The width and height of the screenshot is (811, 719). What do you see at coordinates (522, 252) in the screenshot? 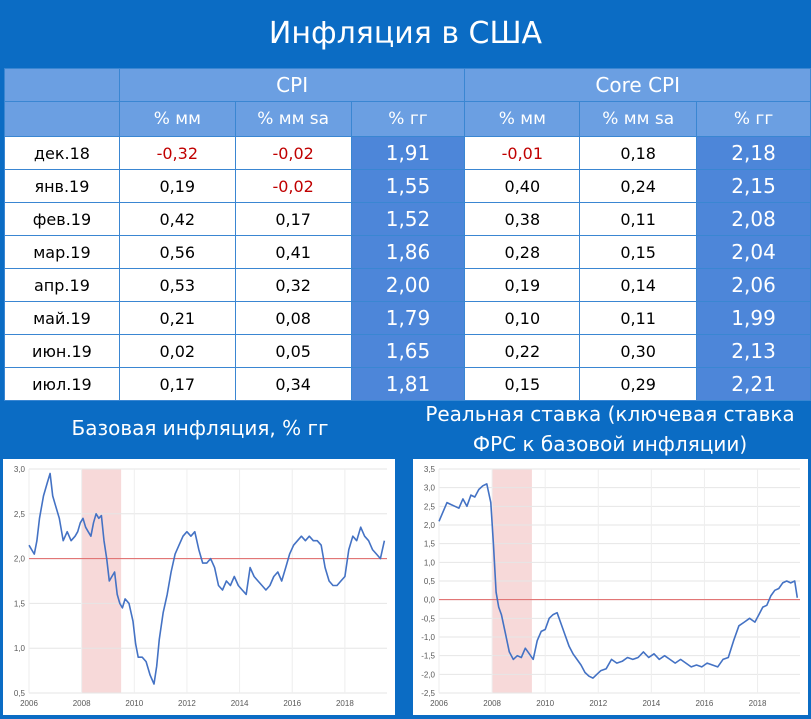
I see `cell-core-mm: 0,28` at bounding box center [522, 252].